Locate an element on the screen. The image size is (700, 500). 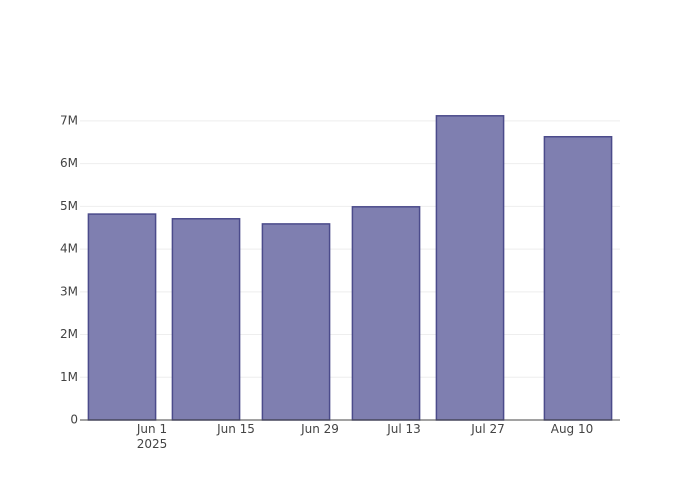
y-tick-label: 4M is located at coordinates (69, 249).